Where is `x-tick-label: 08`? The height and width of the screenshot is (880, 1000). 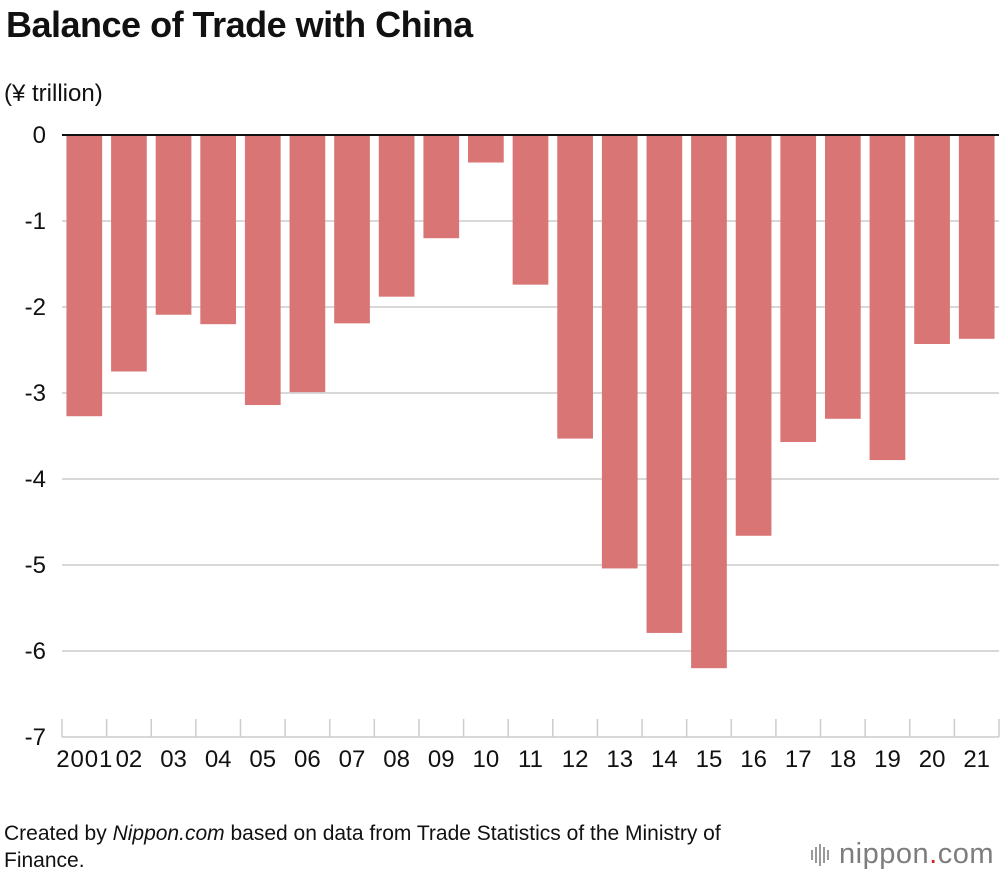 x-tick-label: 08 is located at coordinates (396, 759).